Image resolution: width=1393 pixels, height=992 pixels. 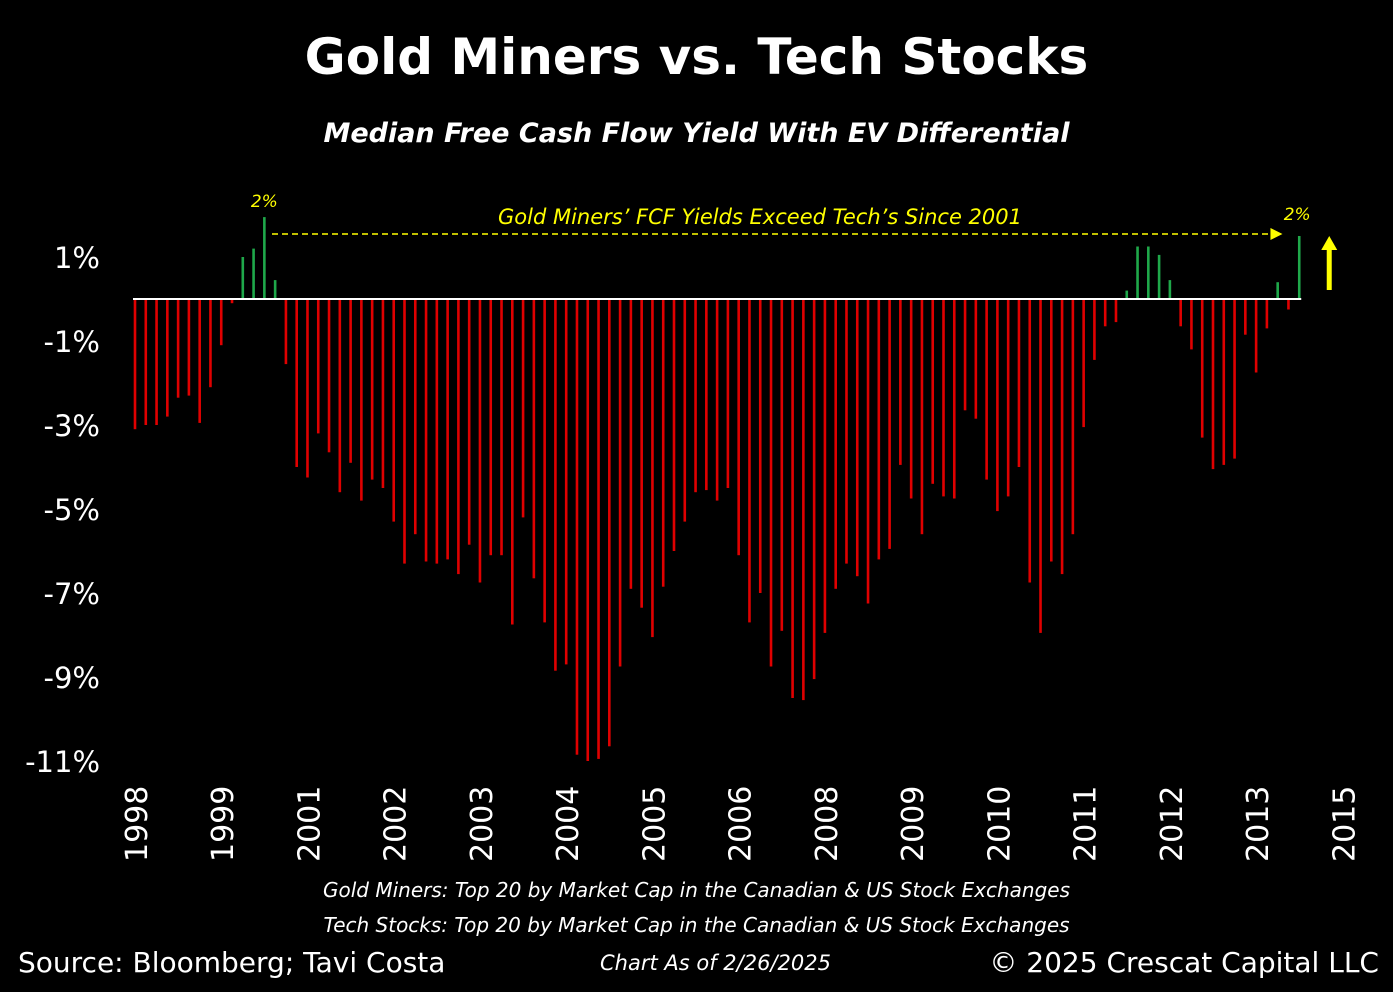 I want to click on y-tick-label: -9%, so click(x=72, y=678).